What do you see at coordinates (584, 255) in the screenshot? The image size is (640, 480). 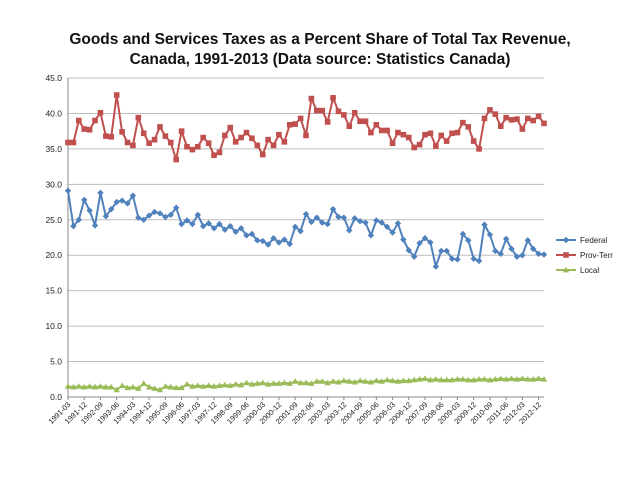 I see `legend: Federal Prov-Terr Local` at bounding box center [584, 255].